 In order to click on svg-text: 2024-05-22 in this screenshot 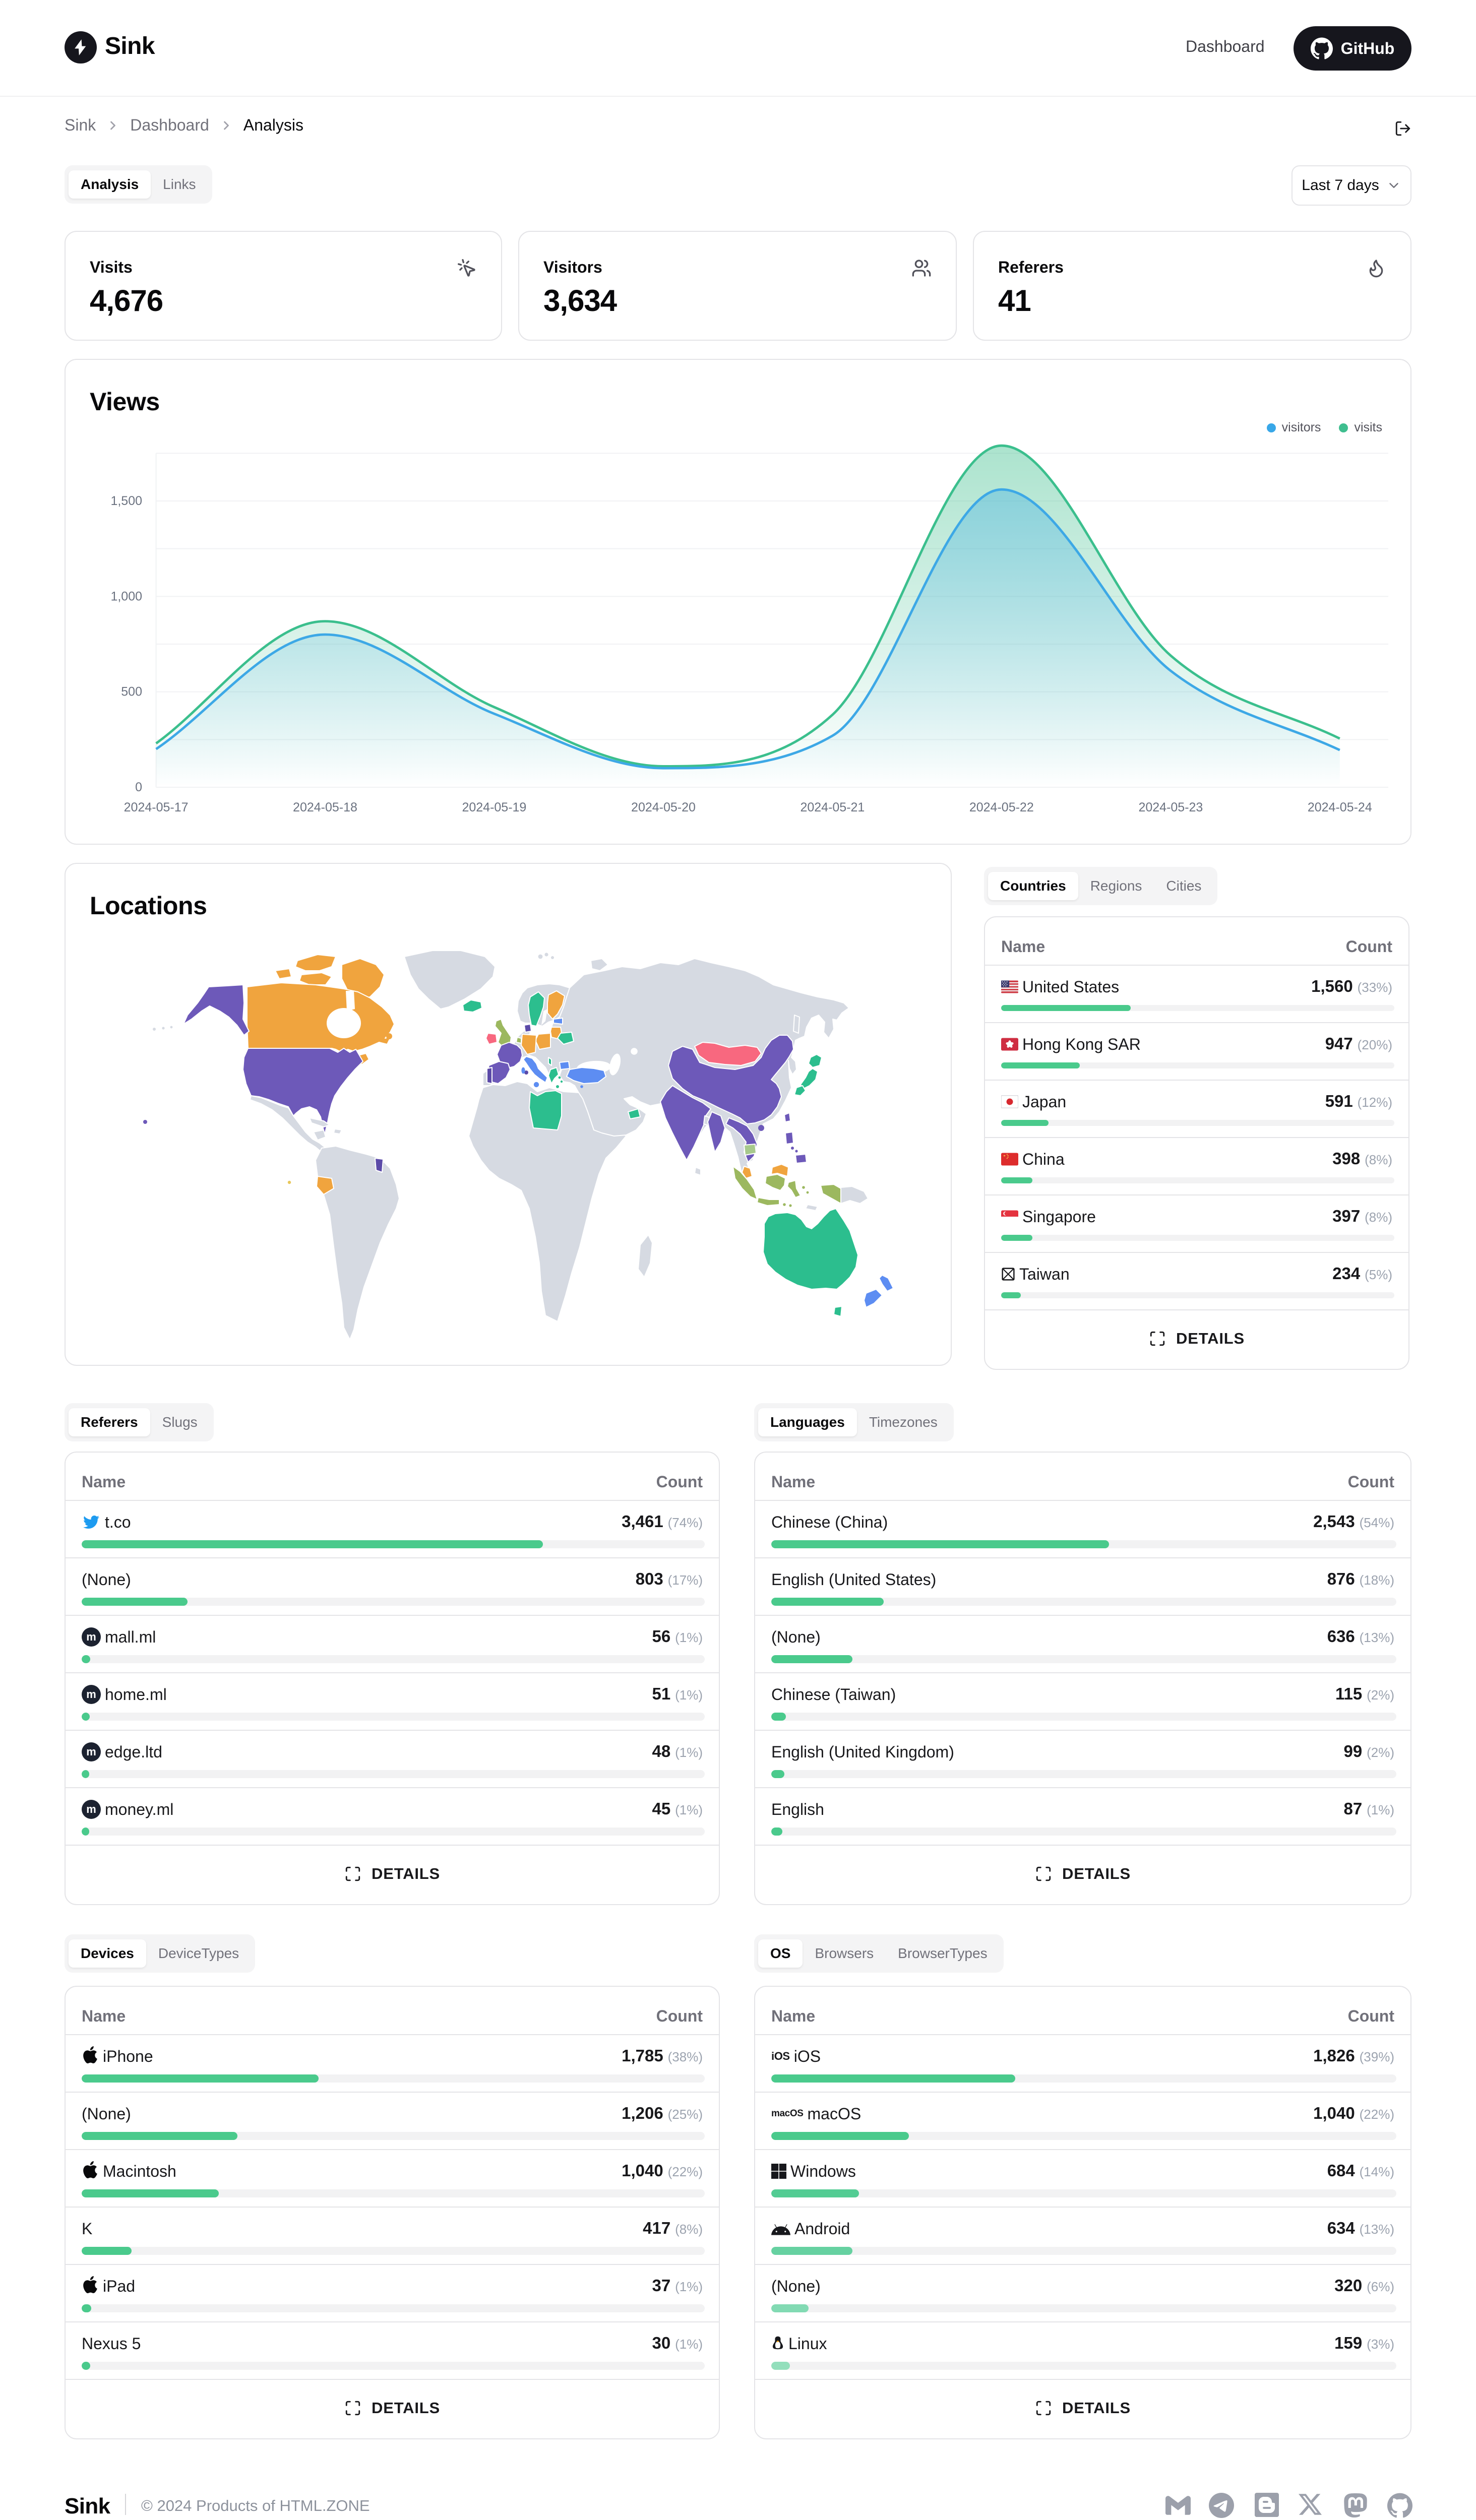, I will do `click(1001, 807)`.